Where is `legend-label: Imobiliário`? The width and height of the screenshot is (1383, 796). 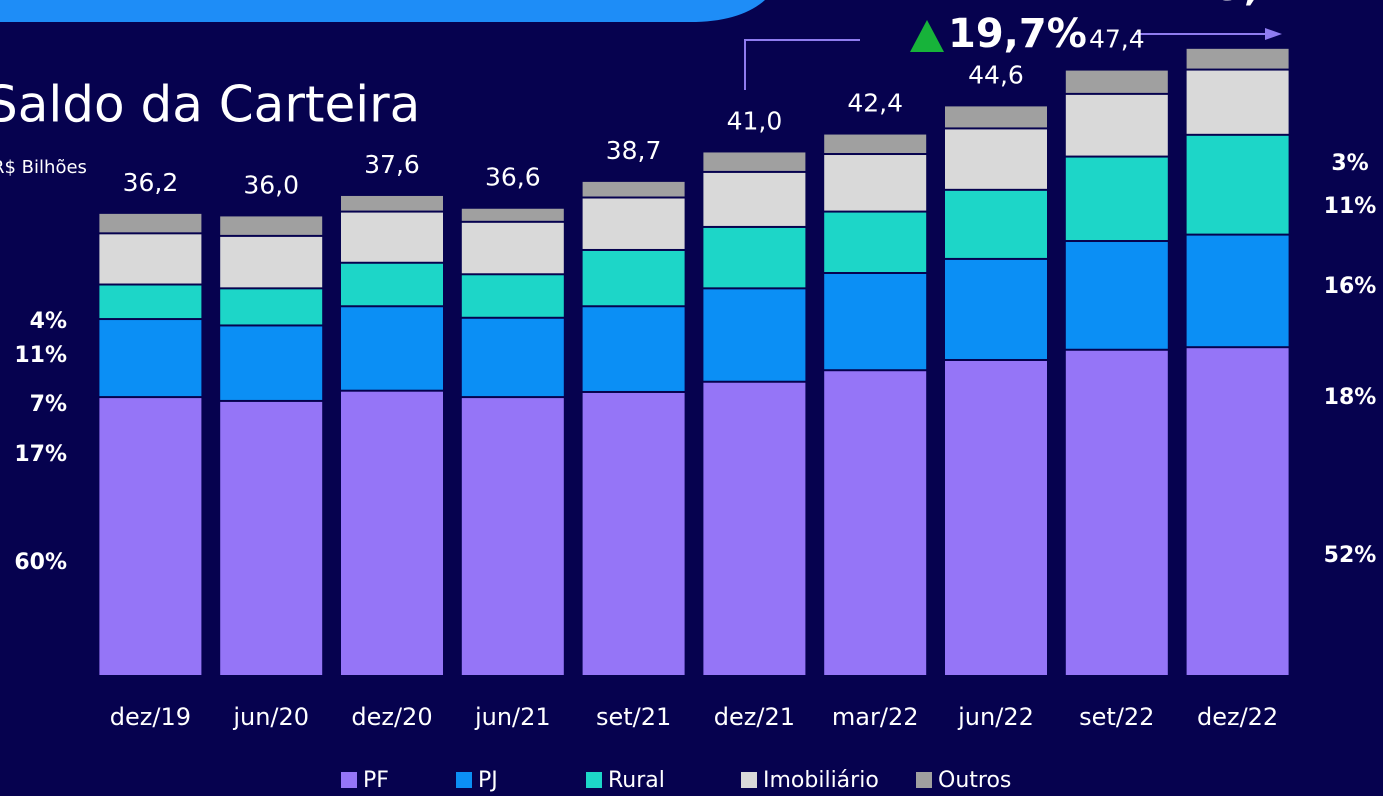
legend-label: Imobiliário is located at coordinates (821, 780).